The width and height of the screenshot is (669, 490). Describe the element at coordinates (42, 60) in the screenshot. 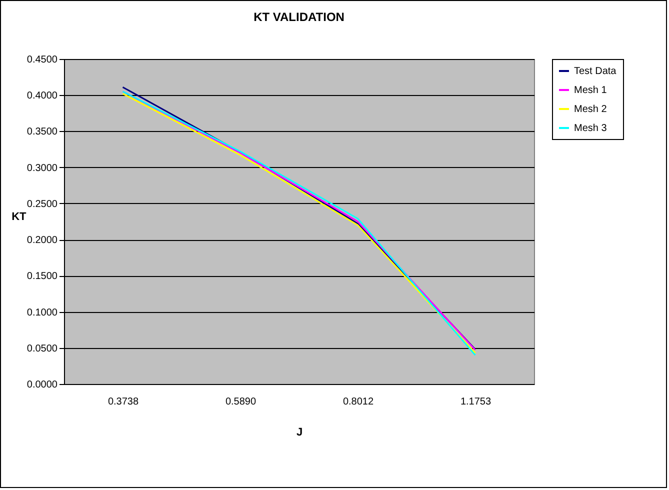

I see `y-tick-label: 0.4500` at that location.